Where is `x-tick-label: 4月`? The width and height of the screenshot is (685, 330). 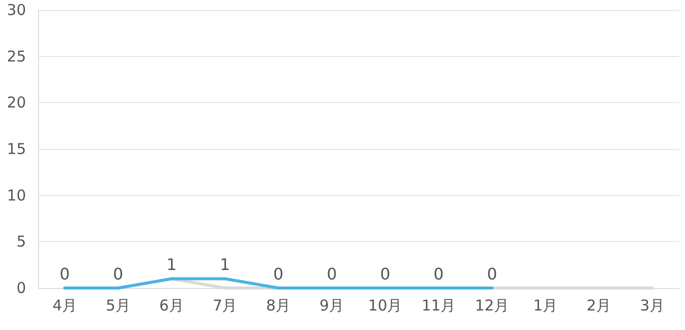 x-tick-label: 4月 is located at coordinates (64, 305).